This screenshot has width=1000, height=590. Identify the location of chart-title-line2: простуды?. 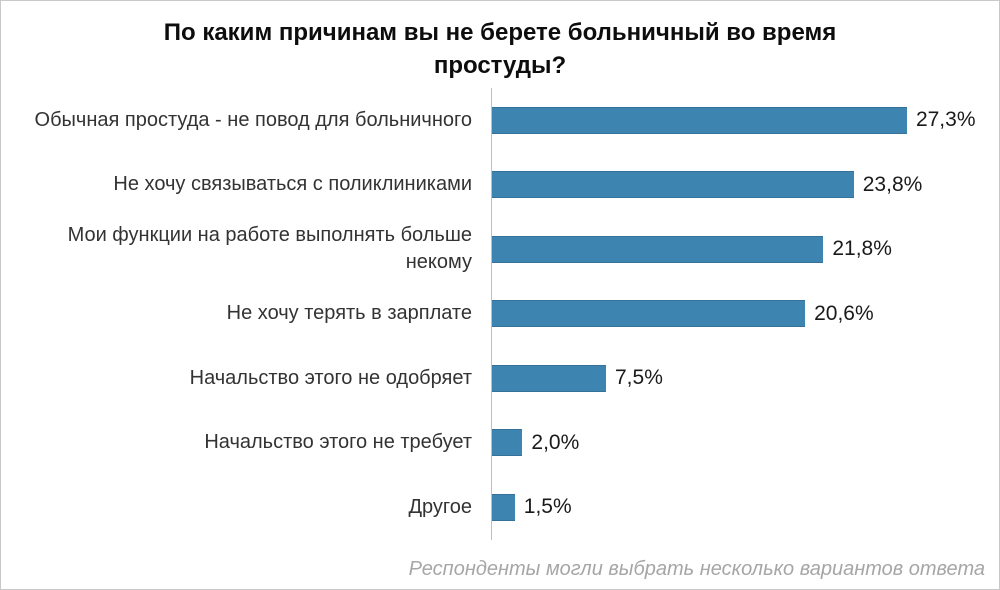
(500, 65).